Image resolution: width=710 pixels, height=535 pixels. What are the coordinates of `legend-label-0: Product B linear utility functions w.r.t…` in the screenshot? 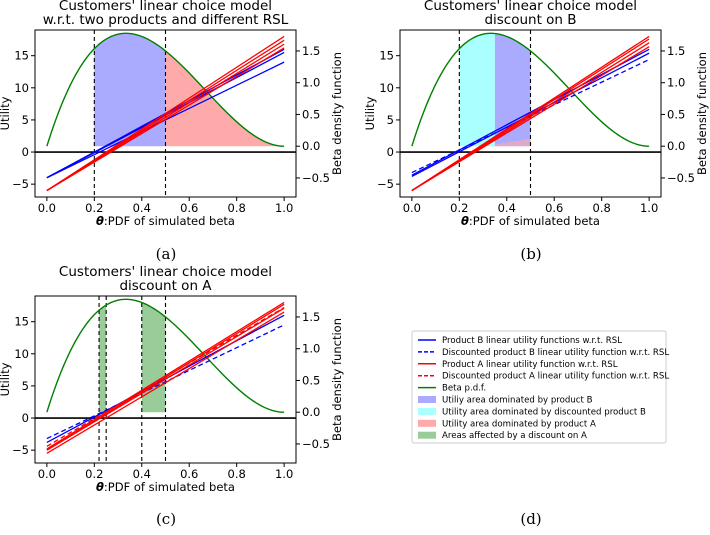 It's located at (532, 341).